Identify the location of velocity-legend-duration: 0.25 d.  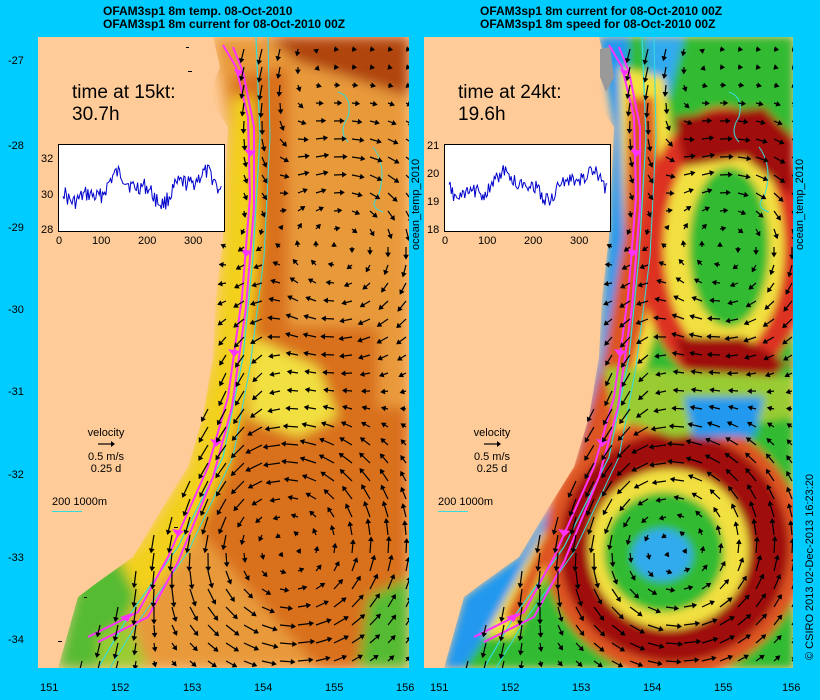
(106, 469).